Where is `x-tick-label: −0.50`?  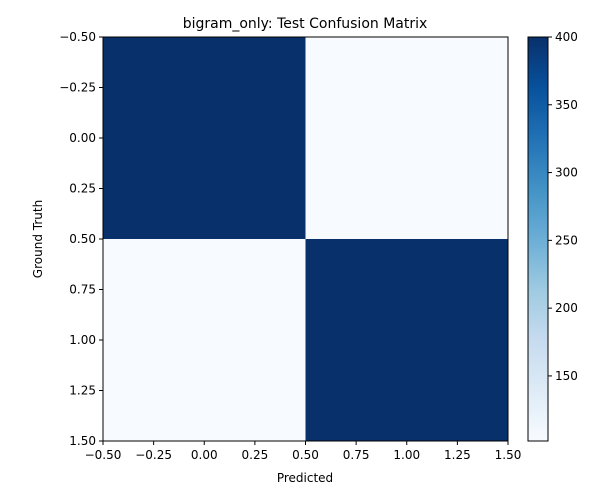 x-tick-label: −0.50 is located at coordinates (103, 455).